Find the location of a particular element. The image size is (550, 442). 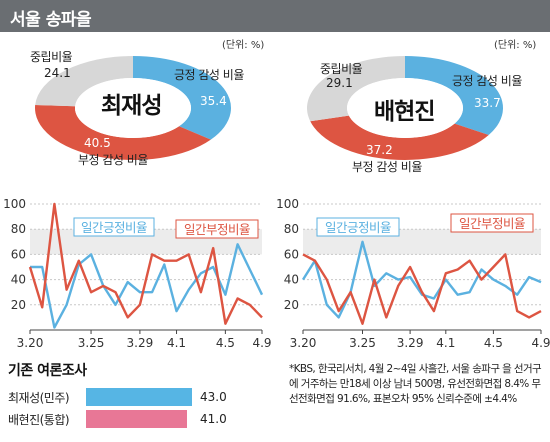

line-choi-x-tick: 4.9 is located at coordinates (261, 343).